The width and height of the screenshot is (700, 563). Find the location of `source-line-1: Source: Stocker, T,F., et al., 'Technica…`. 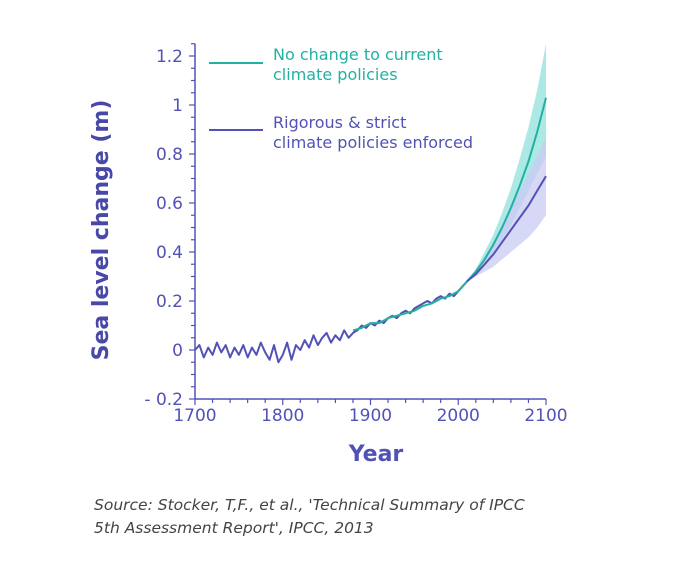

source-line-1: Source: Stocker, T,F., et al., 'Technica… is located at coordinates (309, 505).